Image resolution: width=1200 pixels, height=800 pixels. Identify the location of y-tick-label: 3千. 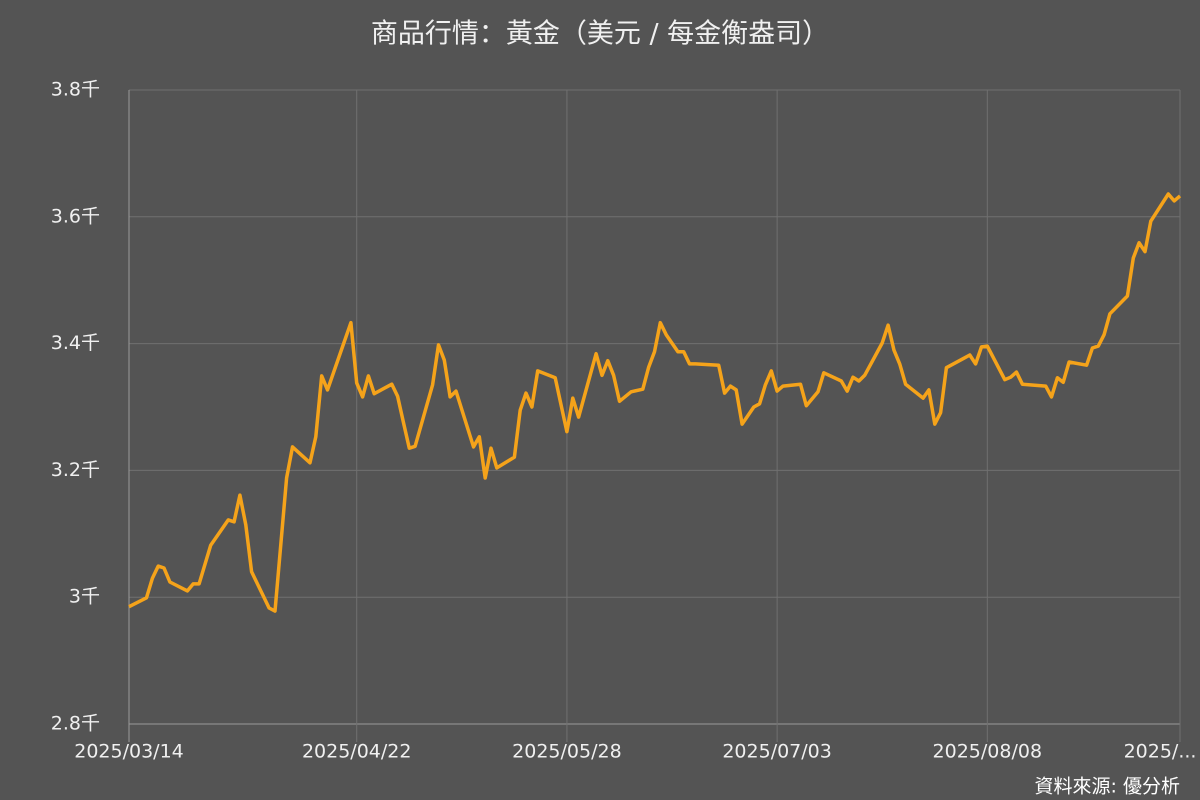
(84, 597).